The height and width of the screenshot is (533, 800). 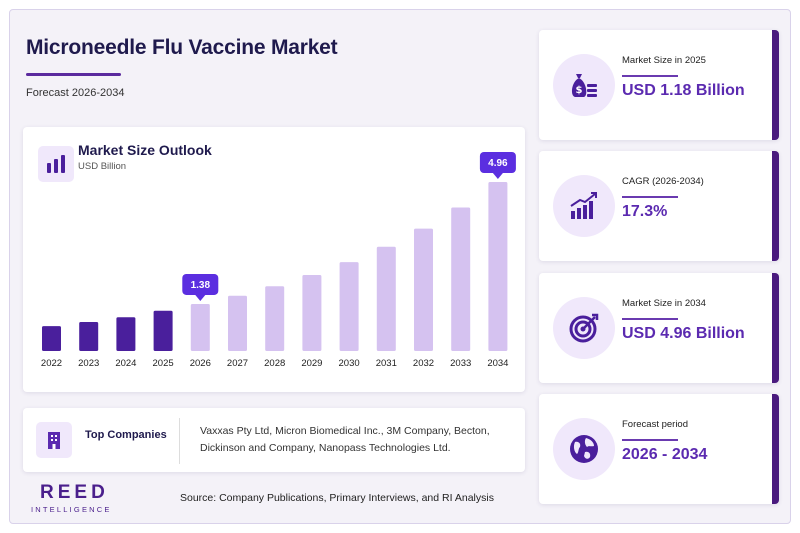 What do you see at coordinates (645, 211) in the screenshot?
I see `stat-value: 17.3%` at bounding box center [645, 211].